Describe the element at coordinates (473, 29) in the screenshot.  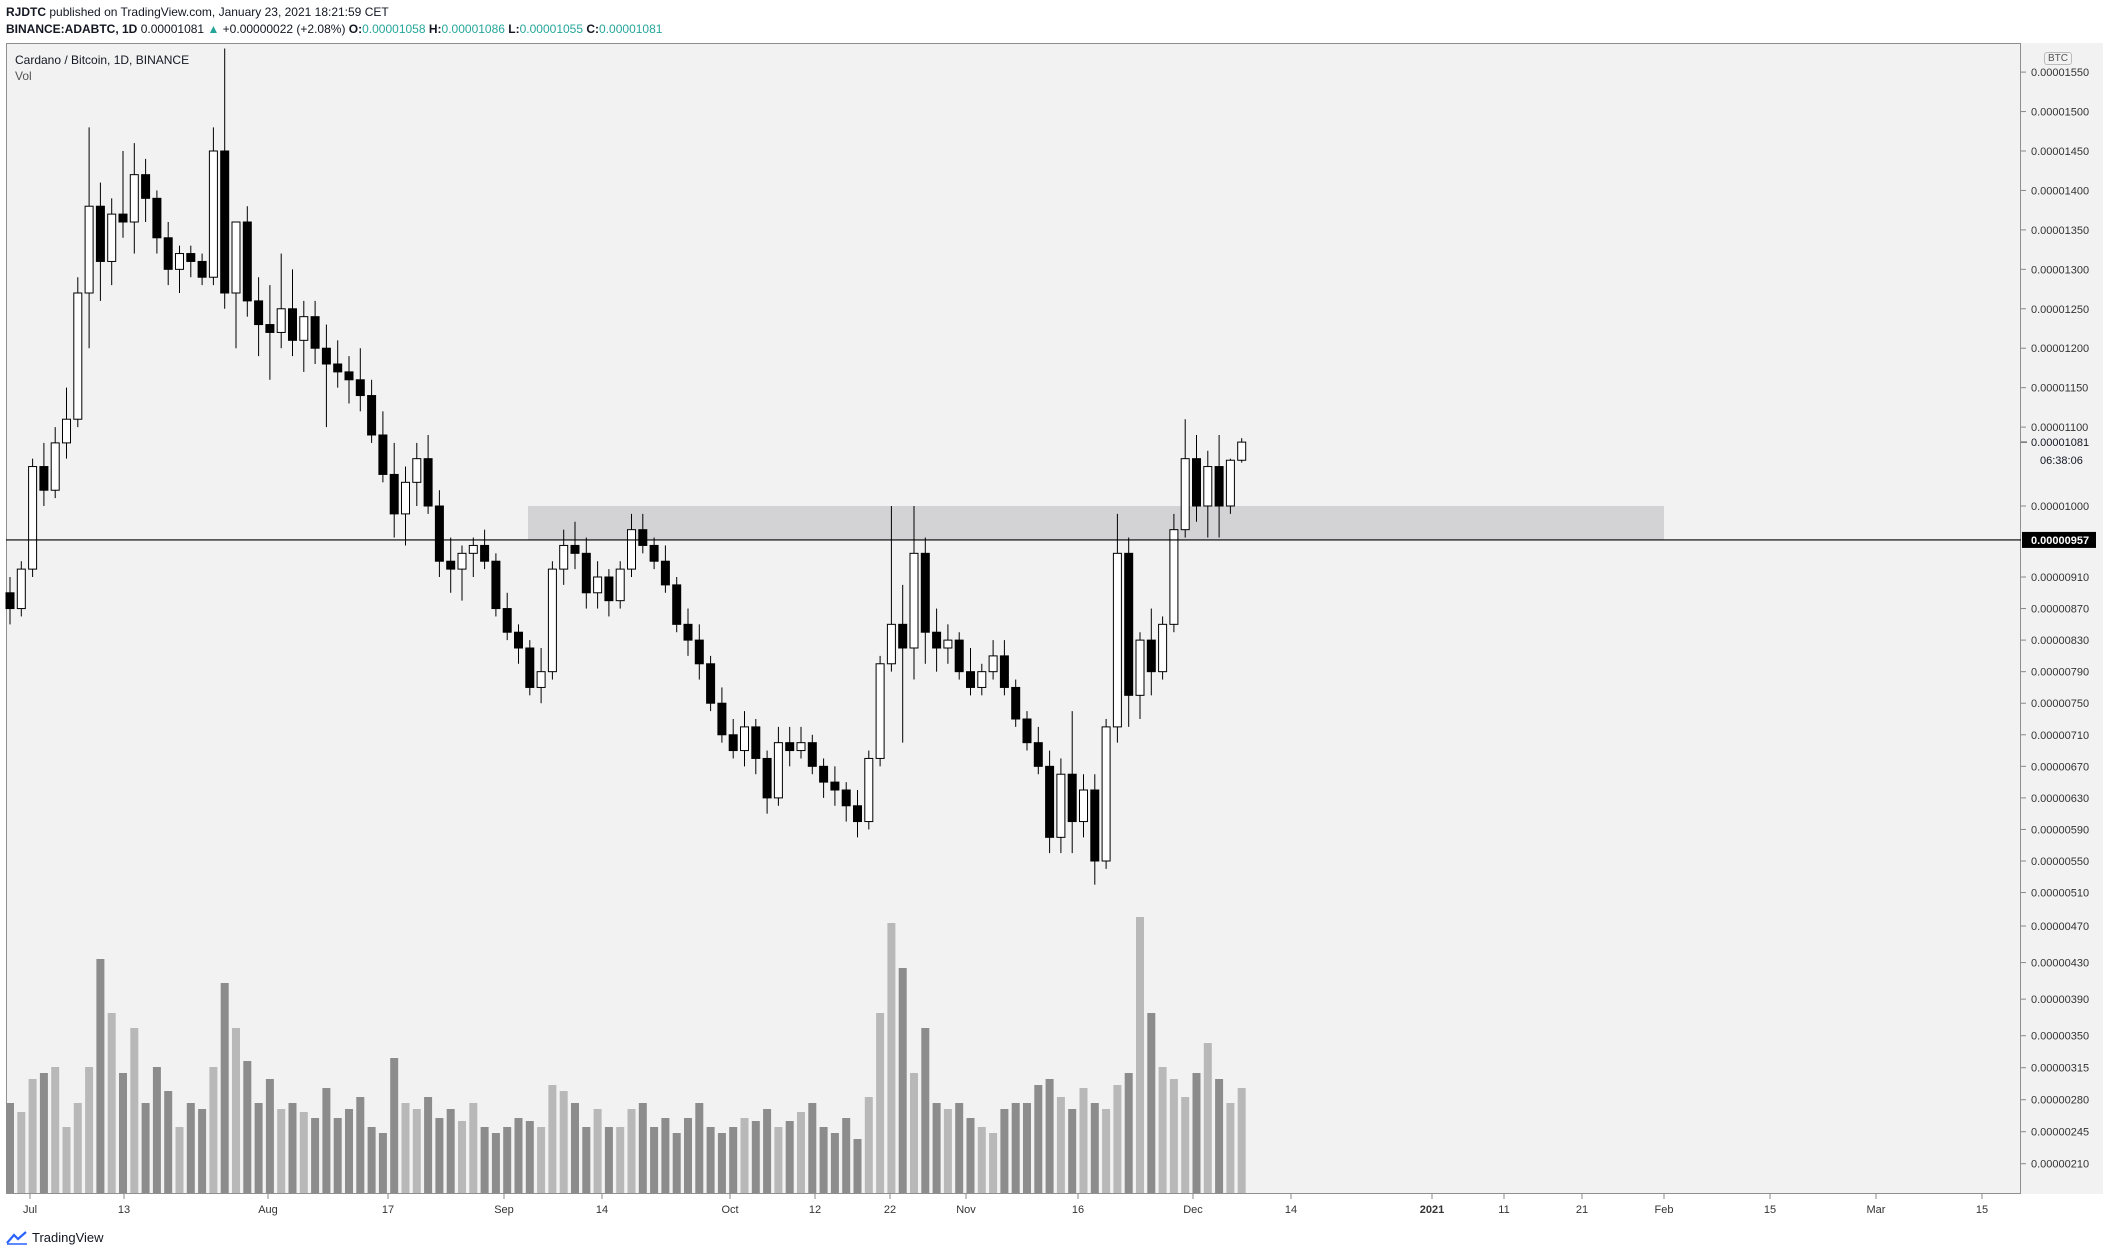
I see `high-value: 0.00001086` at that location.